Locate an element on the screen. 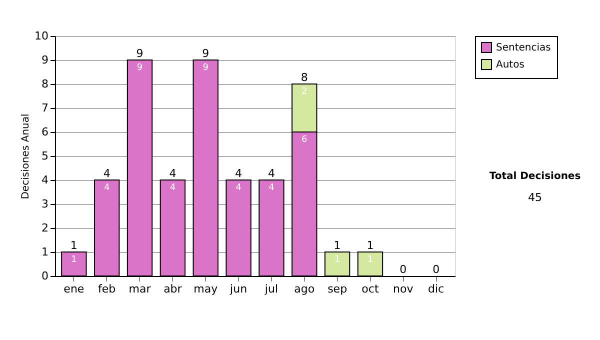 The height and width of the screenshot is (340, 600). y-tick-label: 1 is located at coordinates (45, 252).